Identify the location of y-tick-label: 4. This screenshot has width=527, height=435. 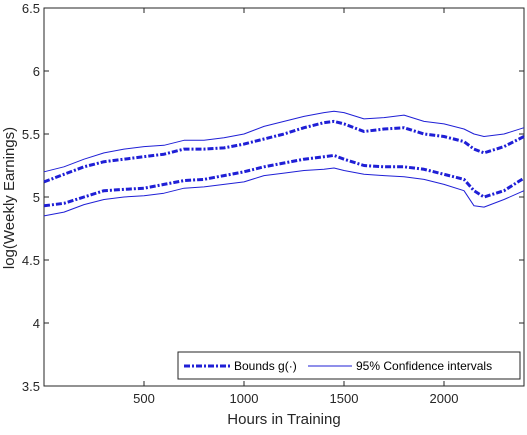
(36, 323).